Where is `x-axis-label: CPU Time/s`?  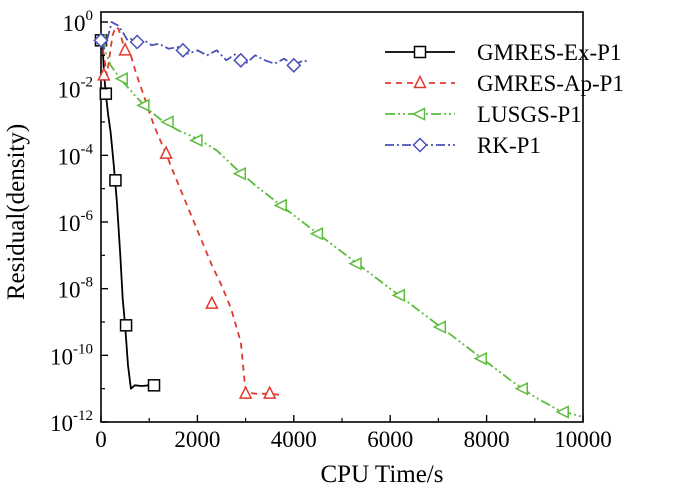
x-axis-label: CPU Time/s is located at coordinates (382, 474).